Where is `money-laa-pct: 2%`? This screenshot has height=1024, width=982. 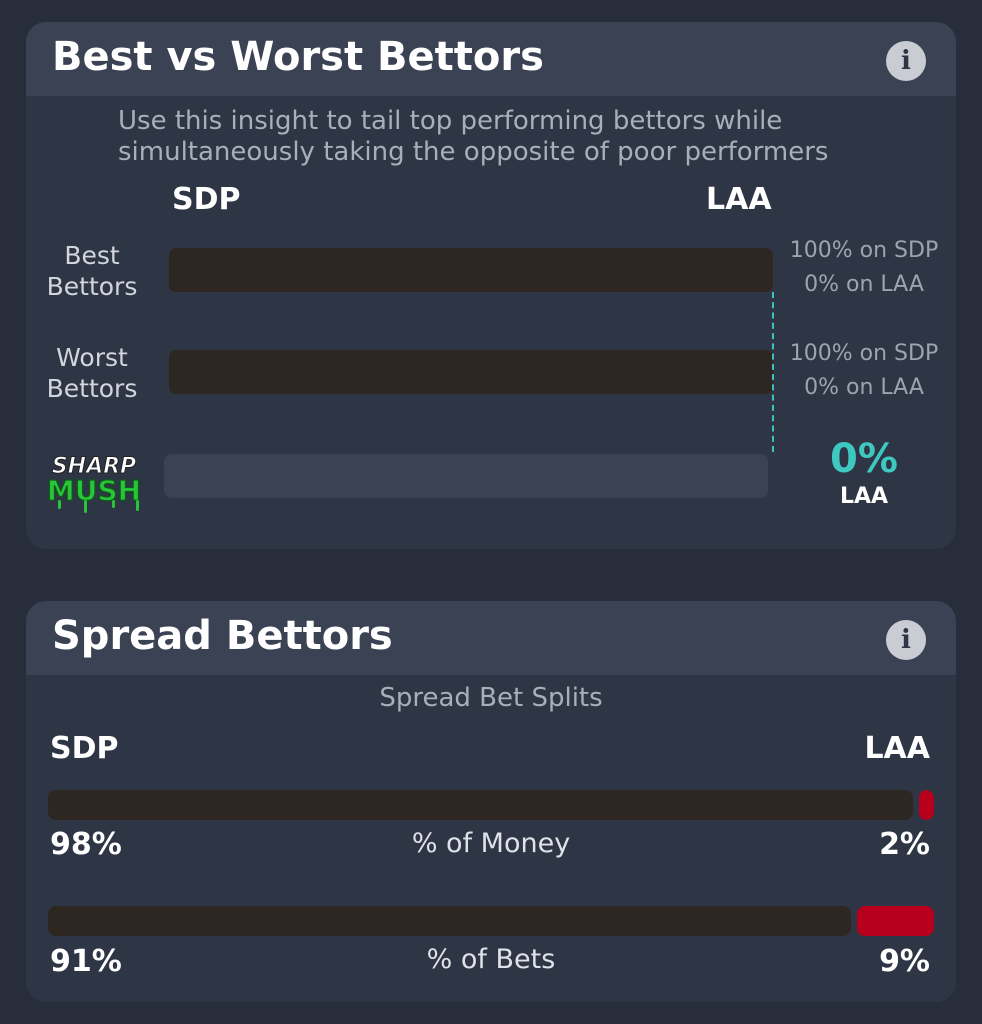
money-laa-pct: 2% is located at coordinates (904, 844).